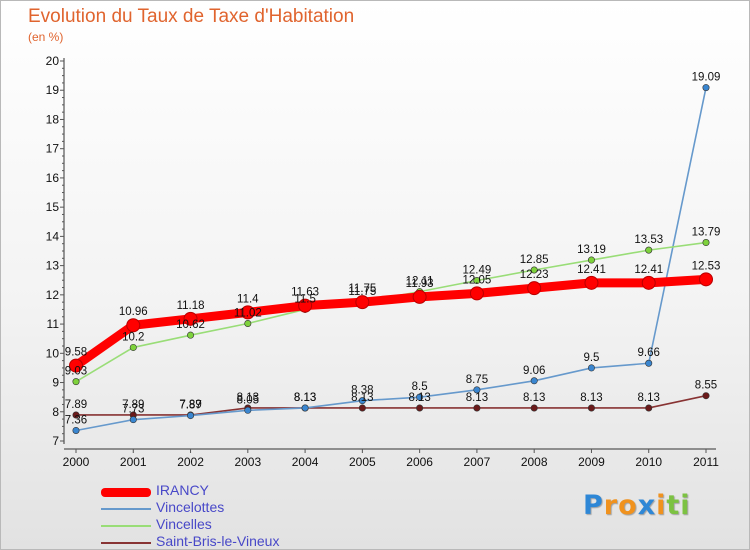 The image size is (750, 550). I want to click on data-label: 12.41, so click(591, 270).